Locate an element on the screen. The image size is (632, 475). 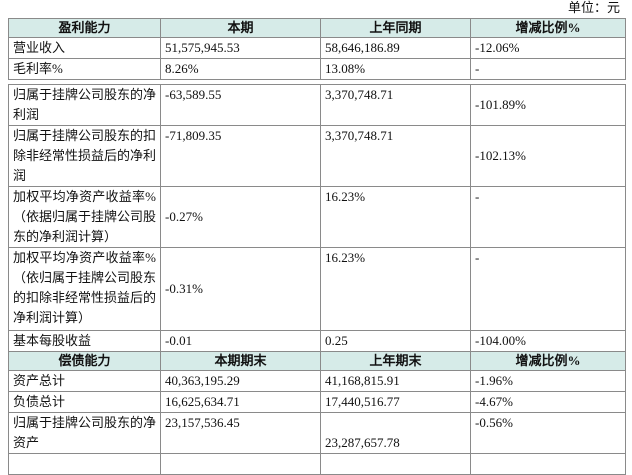
value-cell: -12.06% is located at coordinates (548, 48).